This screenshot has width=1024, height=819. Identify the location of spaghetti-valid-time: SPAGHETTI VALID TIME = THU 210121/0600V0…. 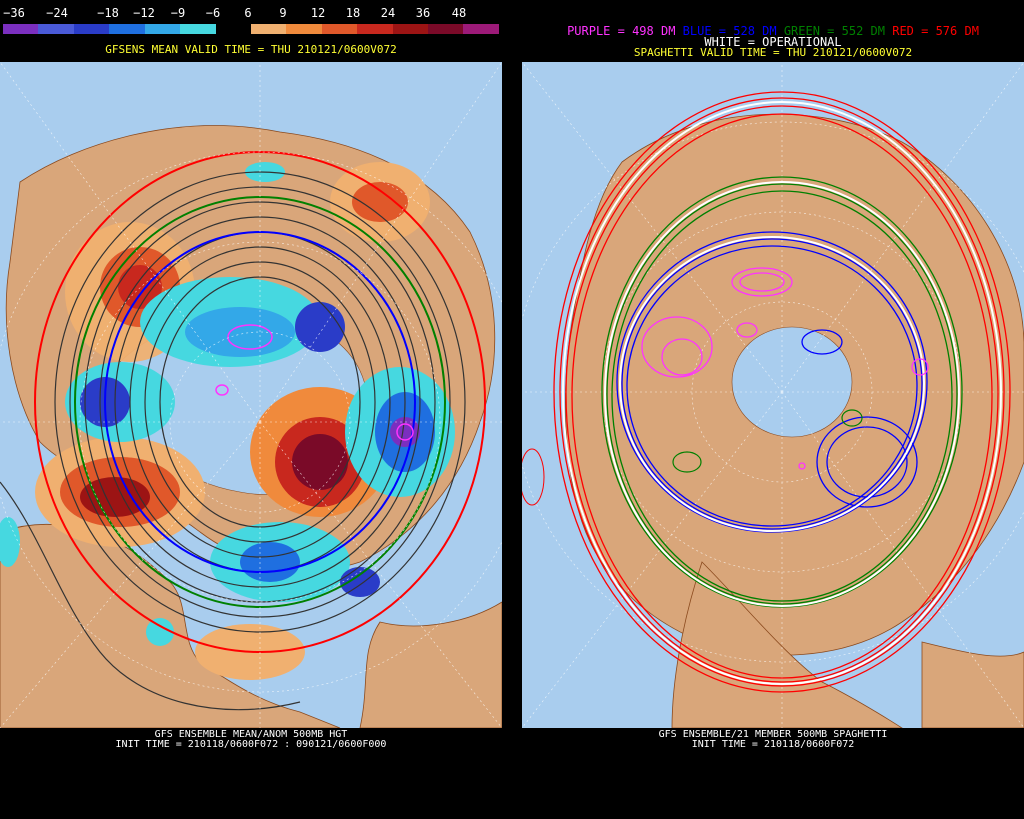
(773, 52).